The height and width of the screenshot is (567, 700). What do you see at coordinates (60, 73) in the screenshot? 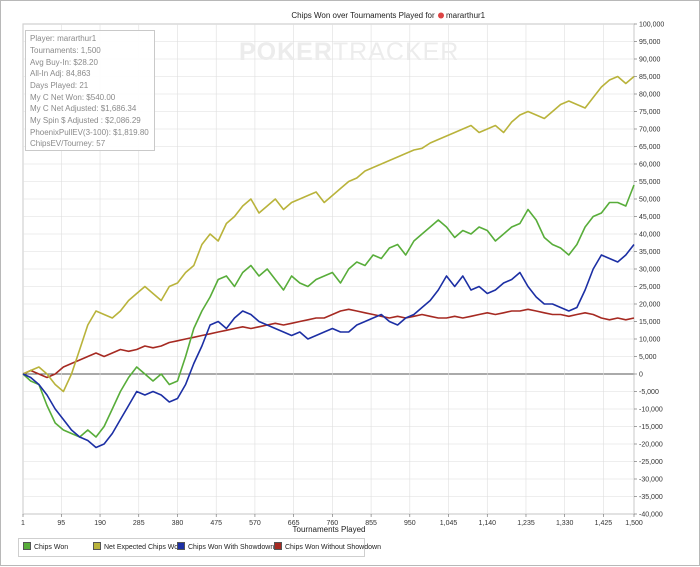
I see `info-line: All-In Adj: 84,863` at bounding box center [60, 73].